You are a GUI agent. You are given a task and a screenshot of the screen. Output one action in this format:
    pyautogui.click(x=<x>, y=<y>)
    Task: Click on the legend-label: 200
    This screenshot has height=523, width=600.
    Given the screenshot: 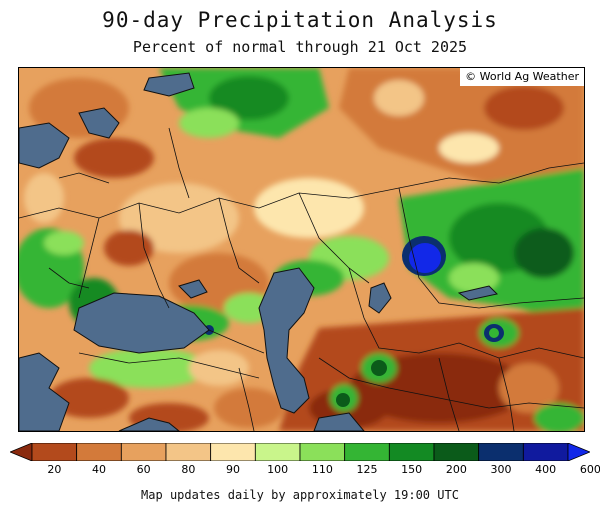 What is the action you would take?
    pyautogui.click(x=456, y=469)
    